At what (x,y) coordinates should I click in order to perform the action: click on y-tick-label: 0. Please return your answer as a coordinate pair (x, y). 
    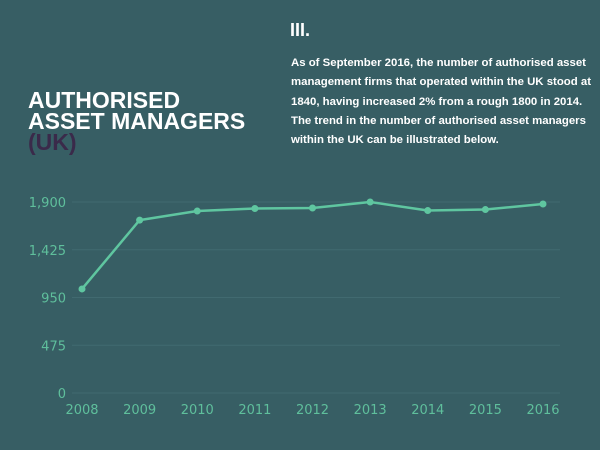
    Looking at the image, I should click on (62, 394).